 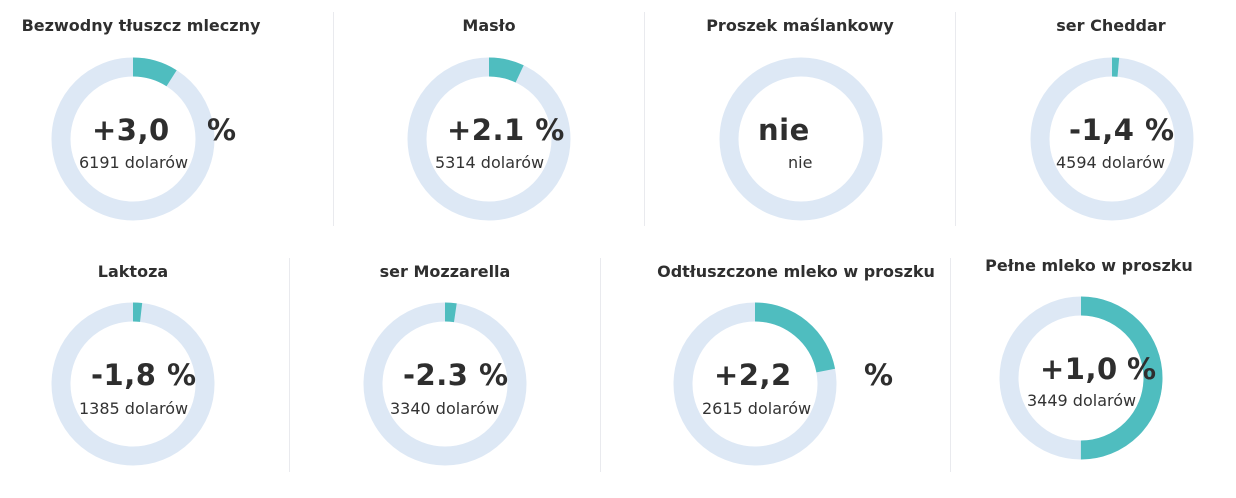 I want to click on tile-title: Pełne mleko w proszku, so click(x=1089, y=265).